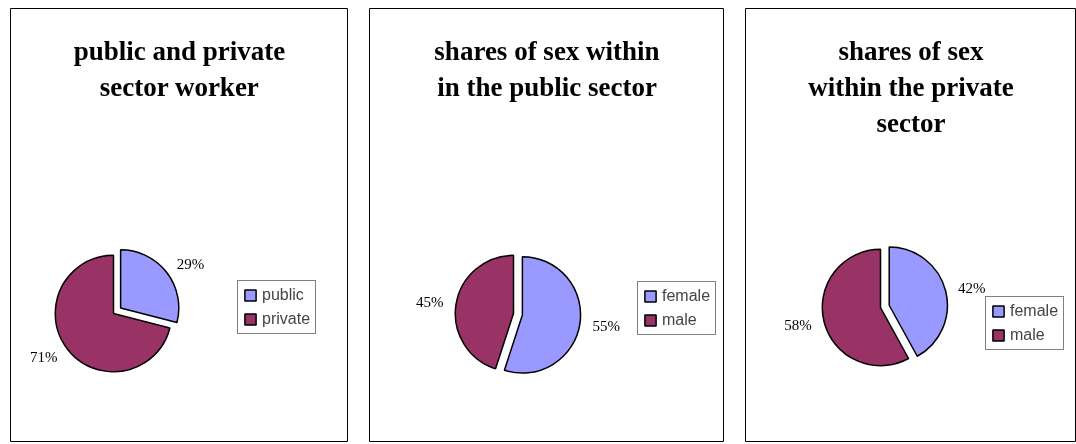 The image size is (1076, 444). I want to click on data-label: 71%, so click(43, 357).